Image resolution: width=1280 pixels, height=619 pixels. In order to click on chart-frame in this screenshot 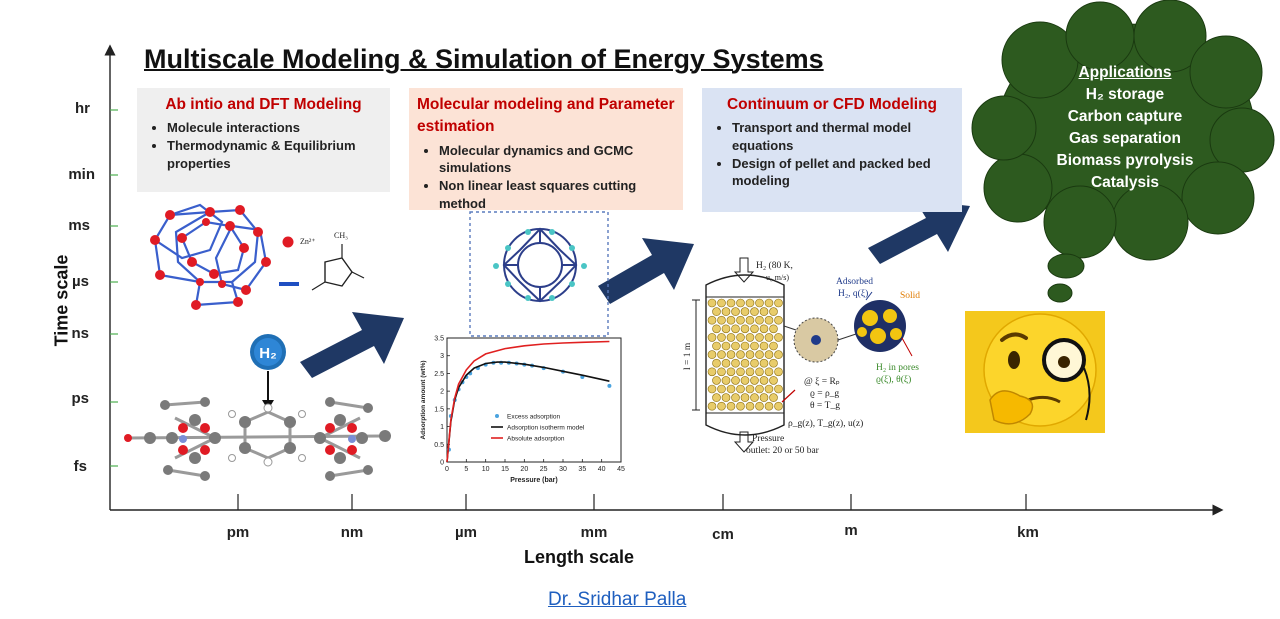, I will do `click(534, 400)`.